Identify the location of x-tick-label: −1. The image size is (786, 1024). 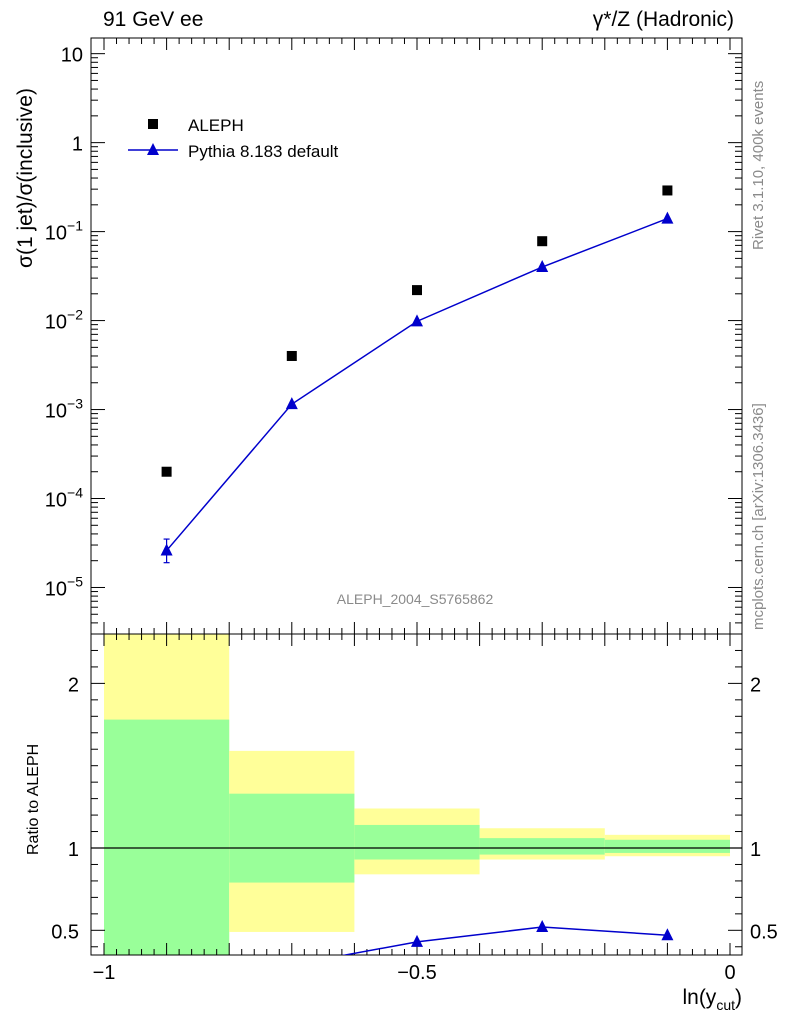
(104, 973).